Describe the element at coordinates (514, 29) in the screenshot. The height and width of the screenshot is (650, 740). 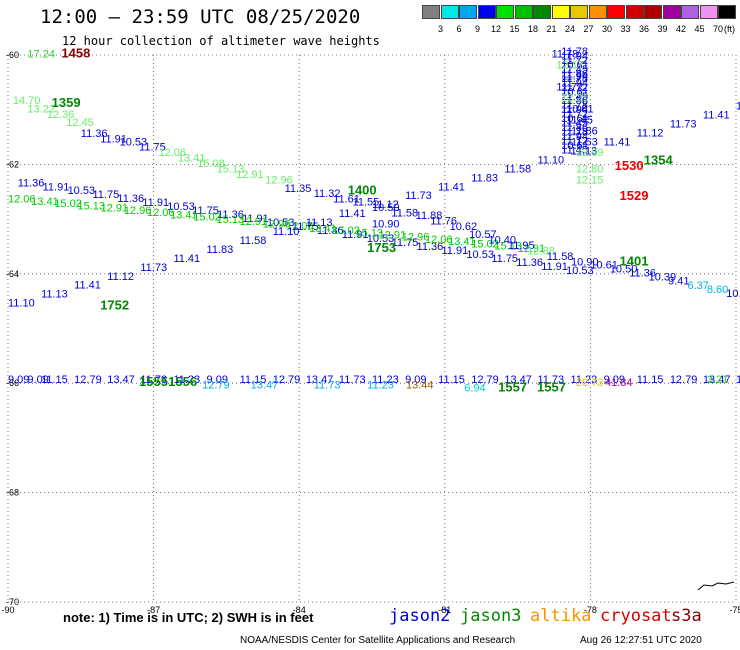
I see `scale-label: 15` at that location.